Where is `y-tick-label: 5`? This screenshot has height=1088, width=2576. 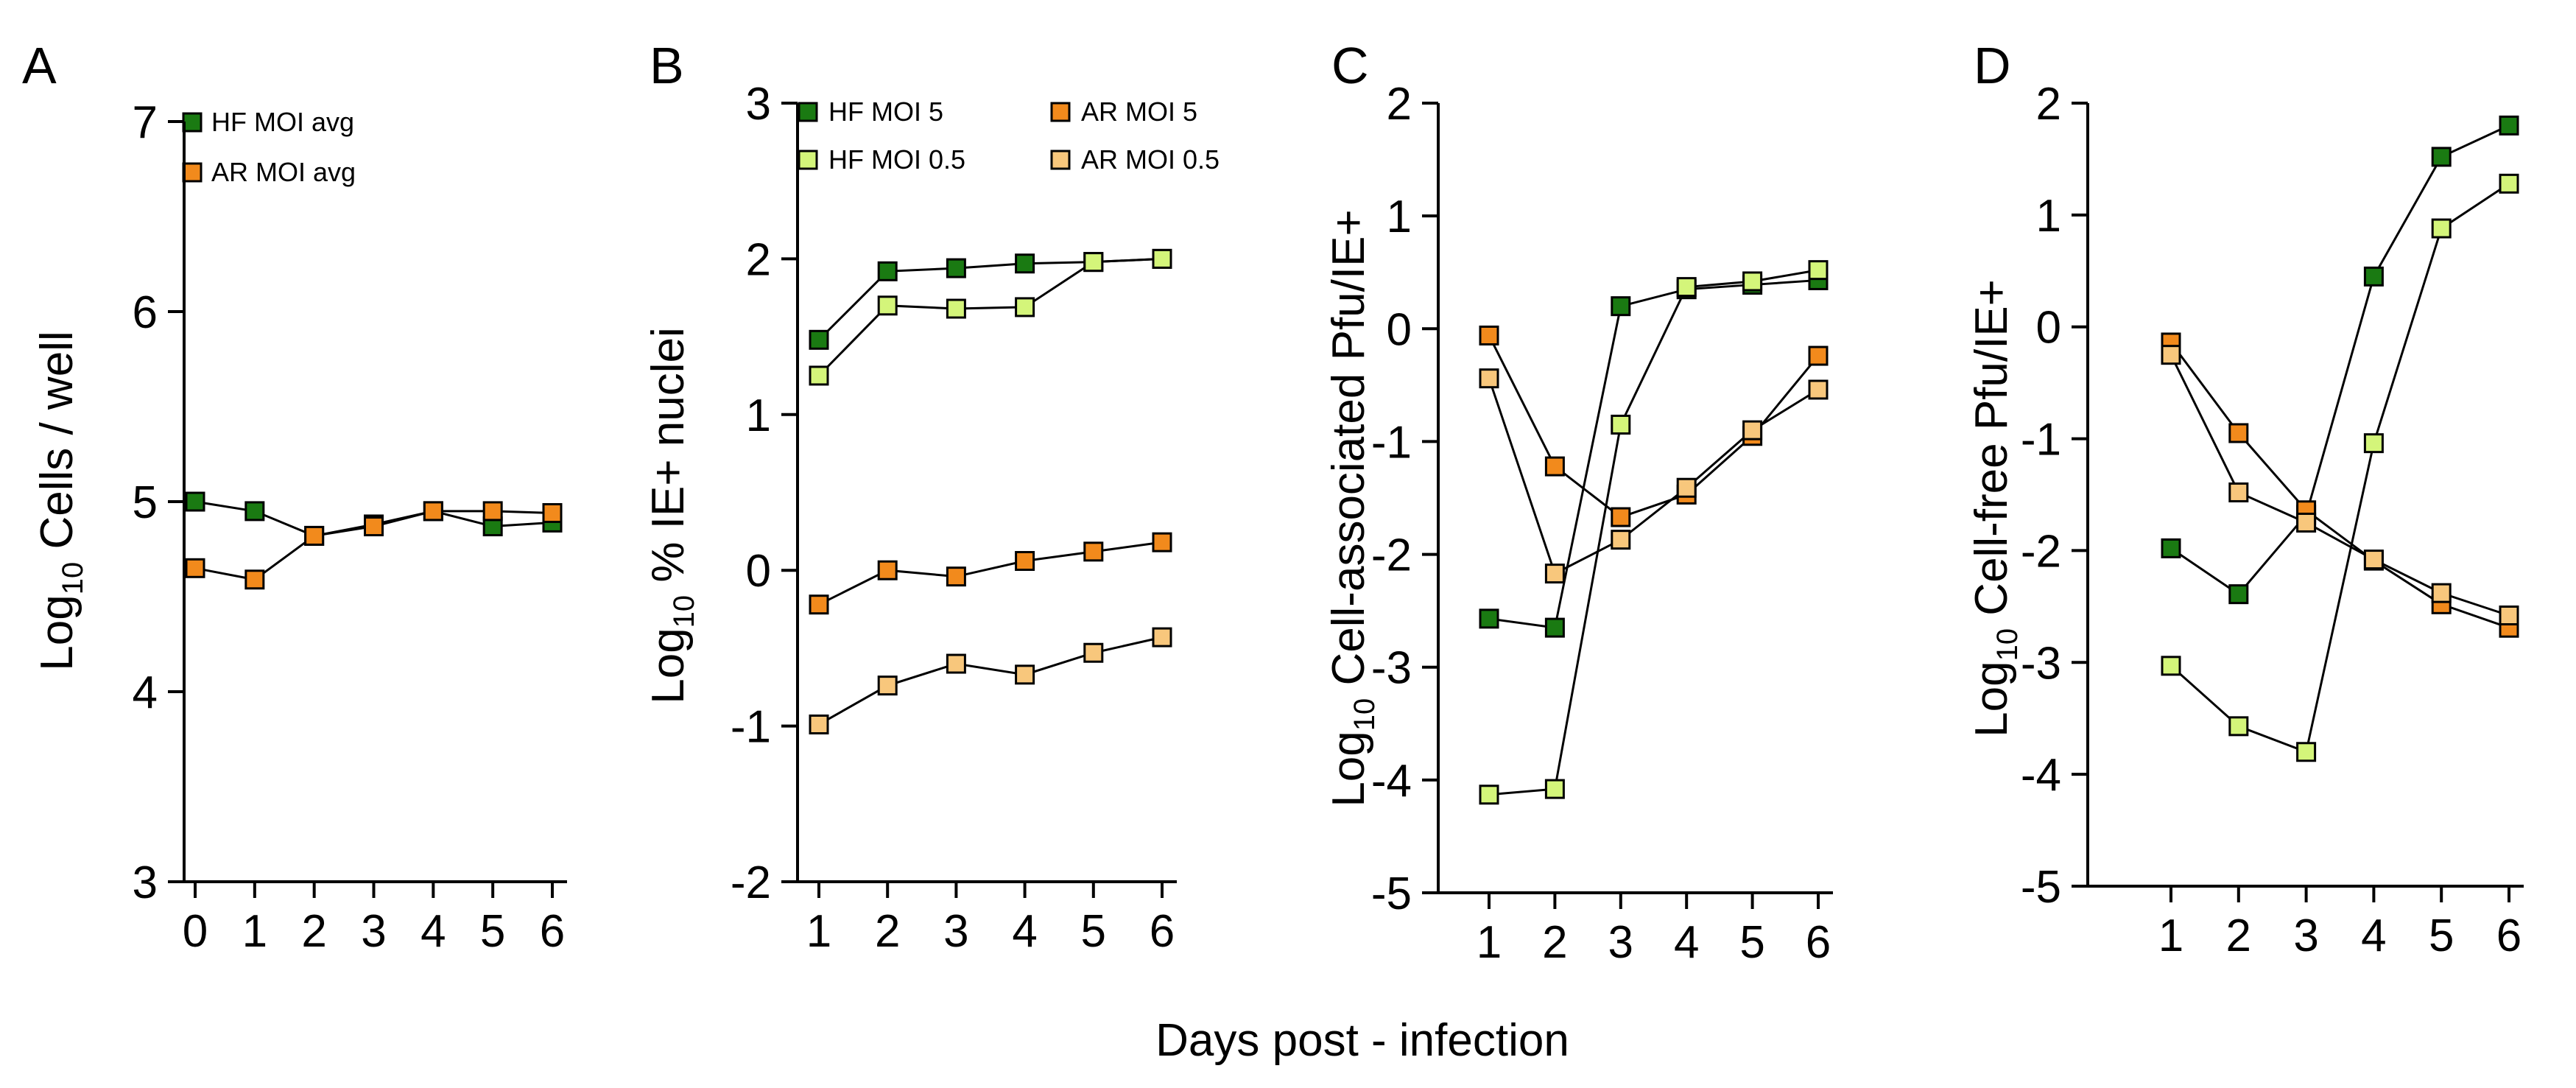
y-tick-label: 5 is located at coordinates (145, 502).